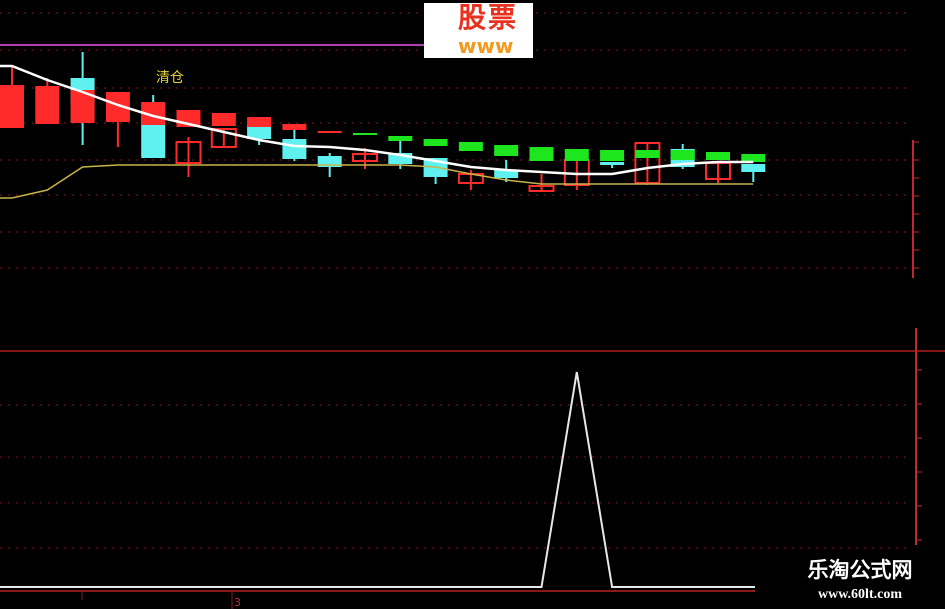  I want to click on logo-text: 股票, so click(488, 18).